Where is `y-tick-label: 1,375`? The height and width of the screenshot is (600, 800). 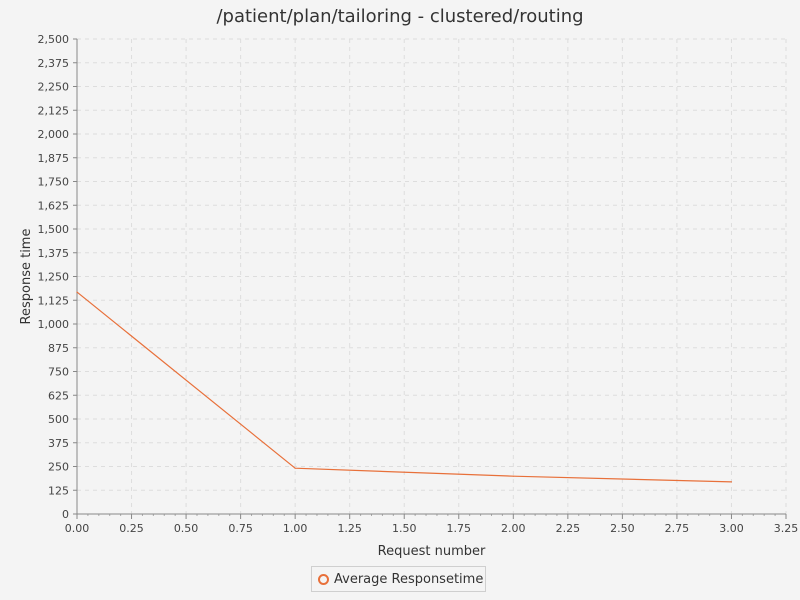 y-tick-label: 1,375 is located at coordinates (54, 253).